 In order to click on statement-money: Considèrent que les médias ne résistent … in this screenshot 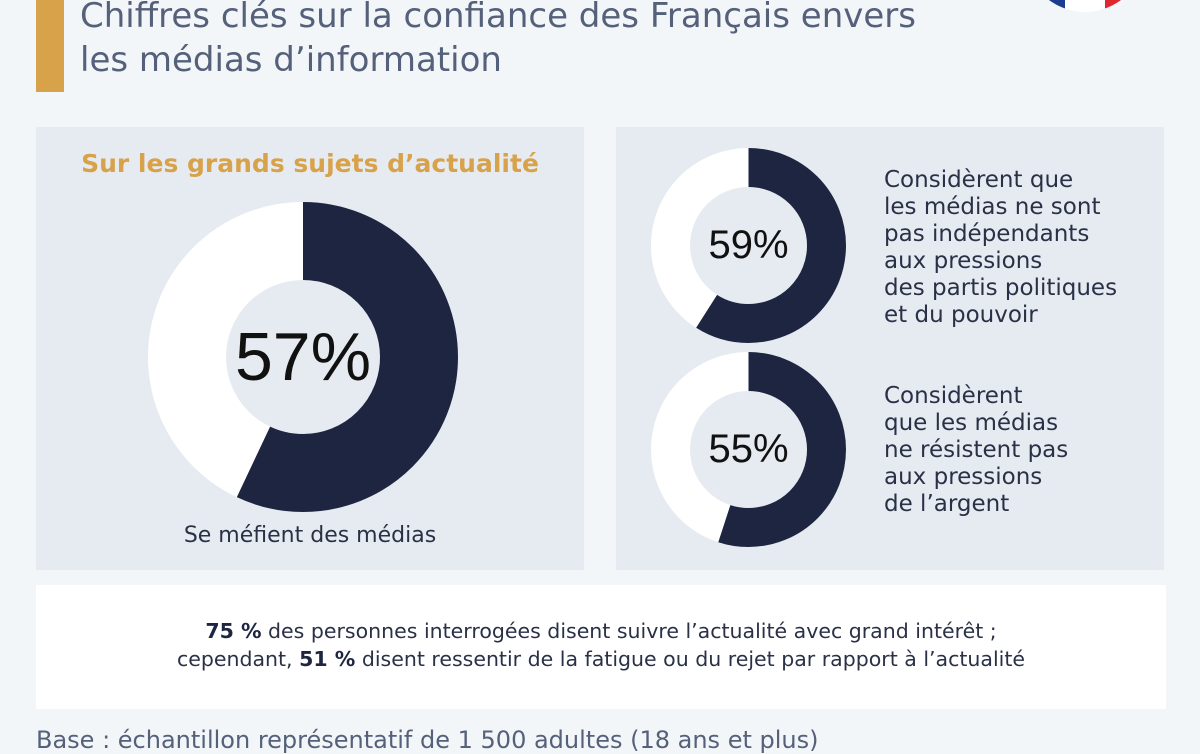, I will do `click(976, 450)`.